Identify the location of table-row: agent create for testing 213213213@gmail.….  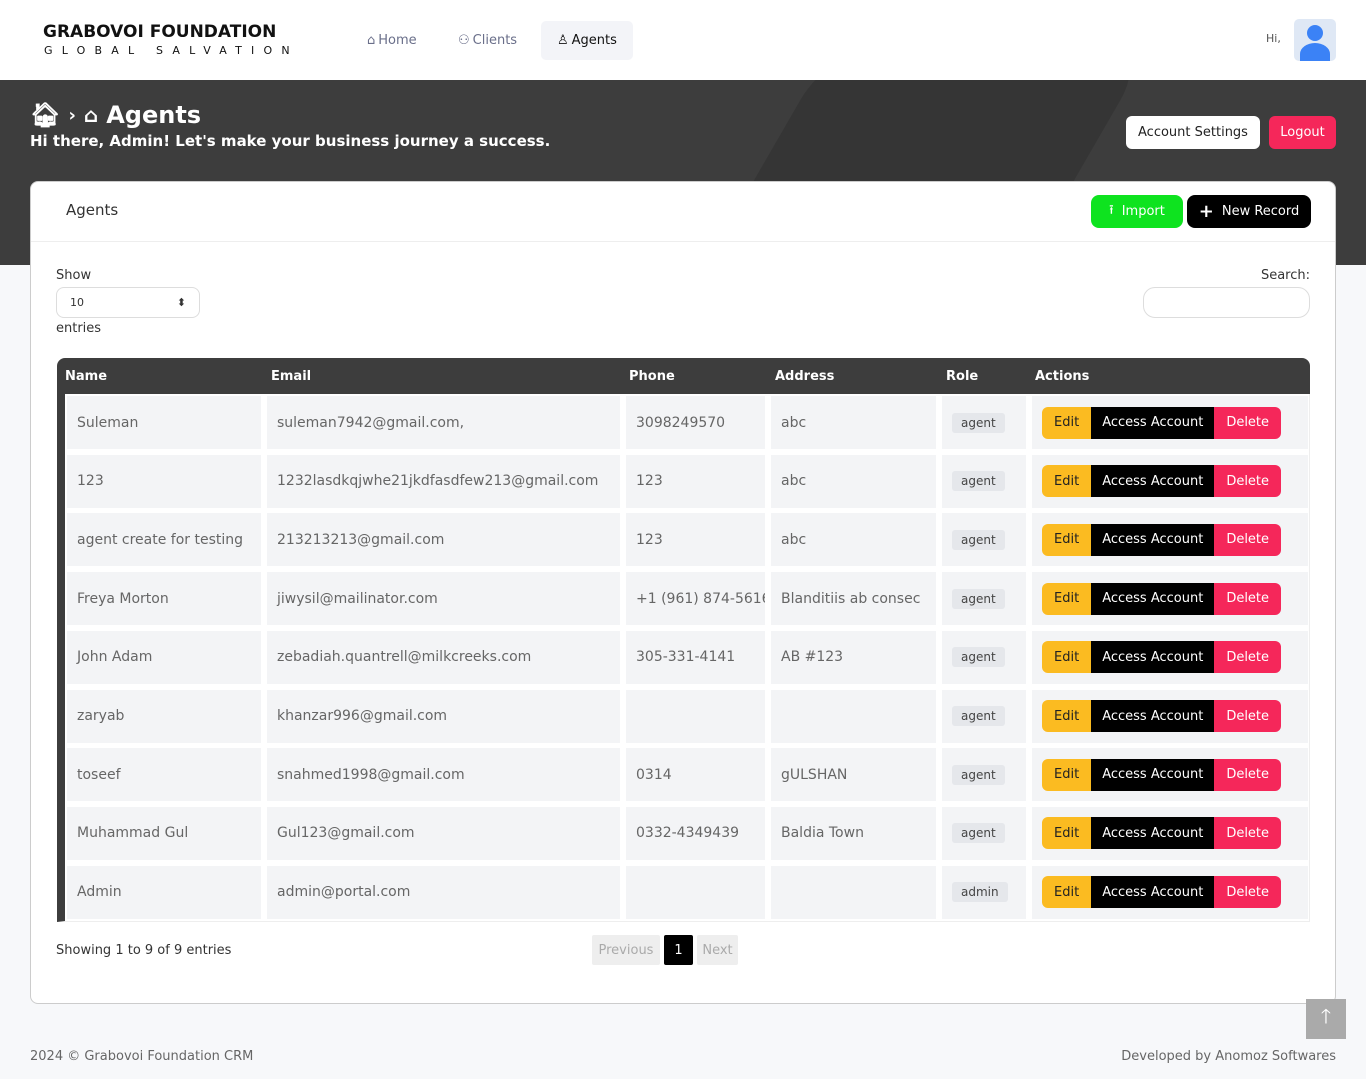
(687, 540).